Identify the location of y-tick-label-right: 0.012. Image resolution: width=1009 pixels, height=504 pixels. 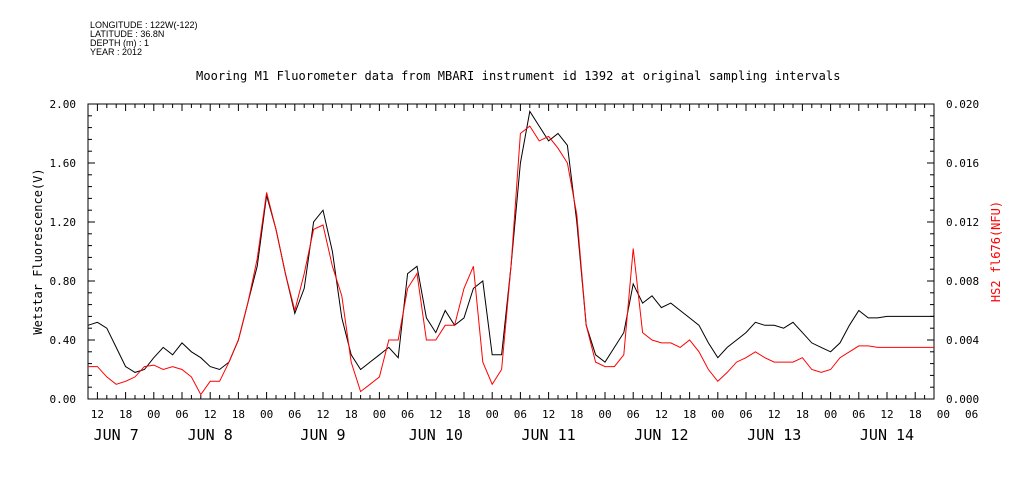
(962, 222).